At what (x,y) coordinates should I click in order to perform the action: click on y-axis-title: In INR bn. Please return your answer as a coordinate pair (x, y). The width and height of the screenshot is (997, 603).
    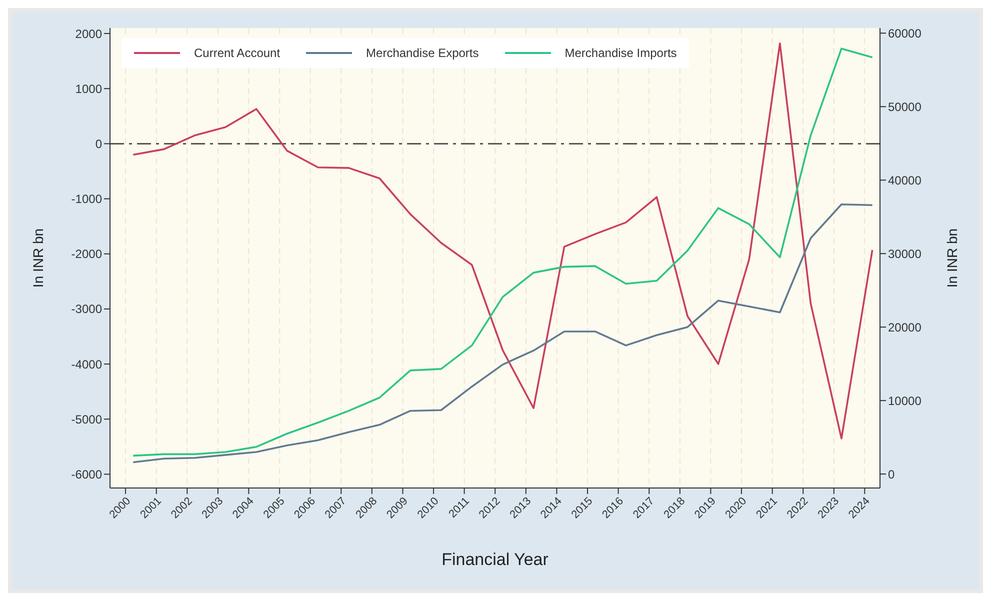
    Looking at the image, I should click on (38, 258).